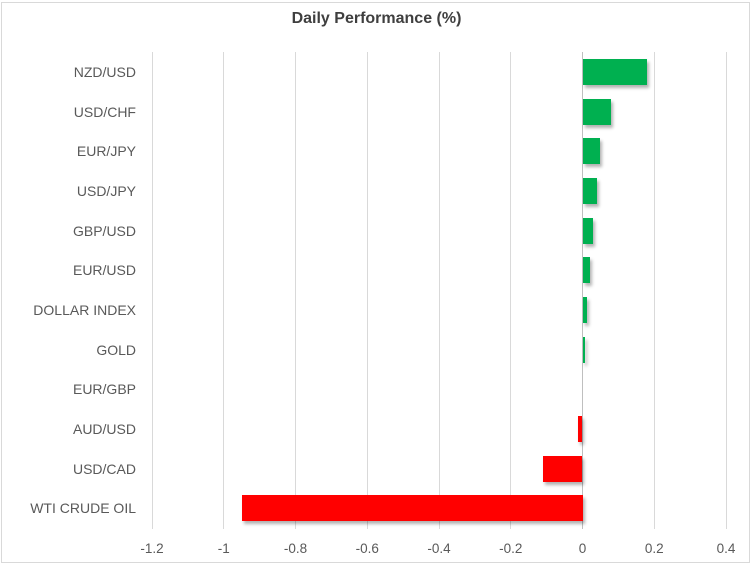 The width and height of the screenshot is (753, 568). I want to click on zero-axis-line, so click(582, 290).